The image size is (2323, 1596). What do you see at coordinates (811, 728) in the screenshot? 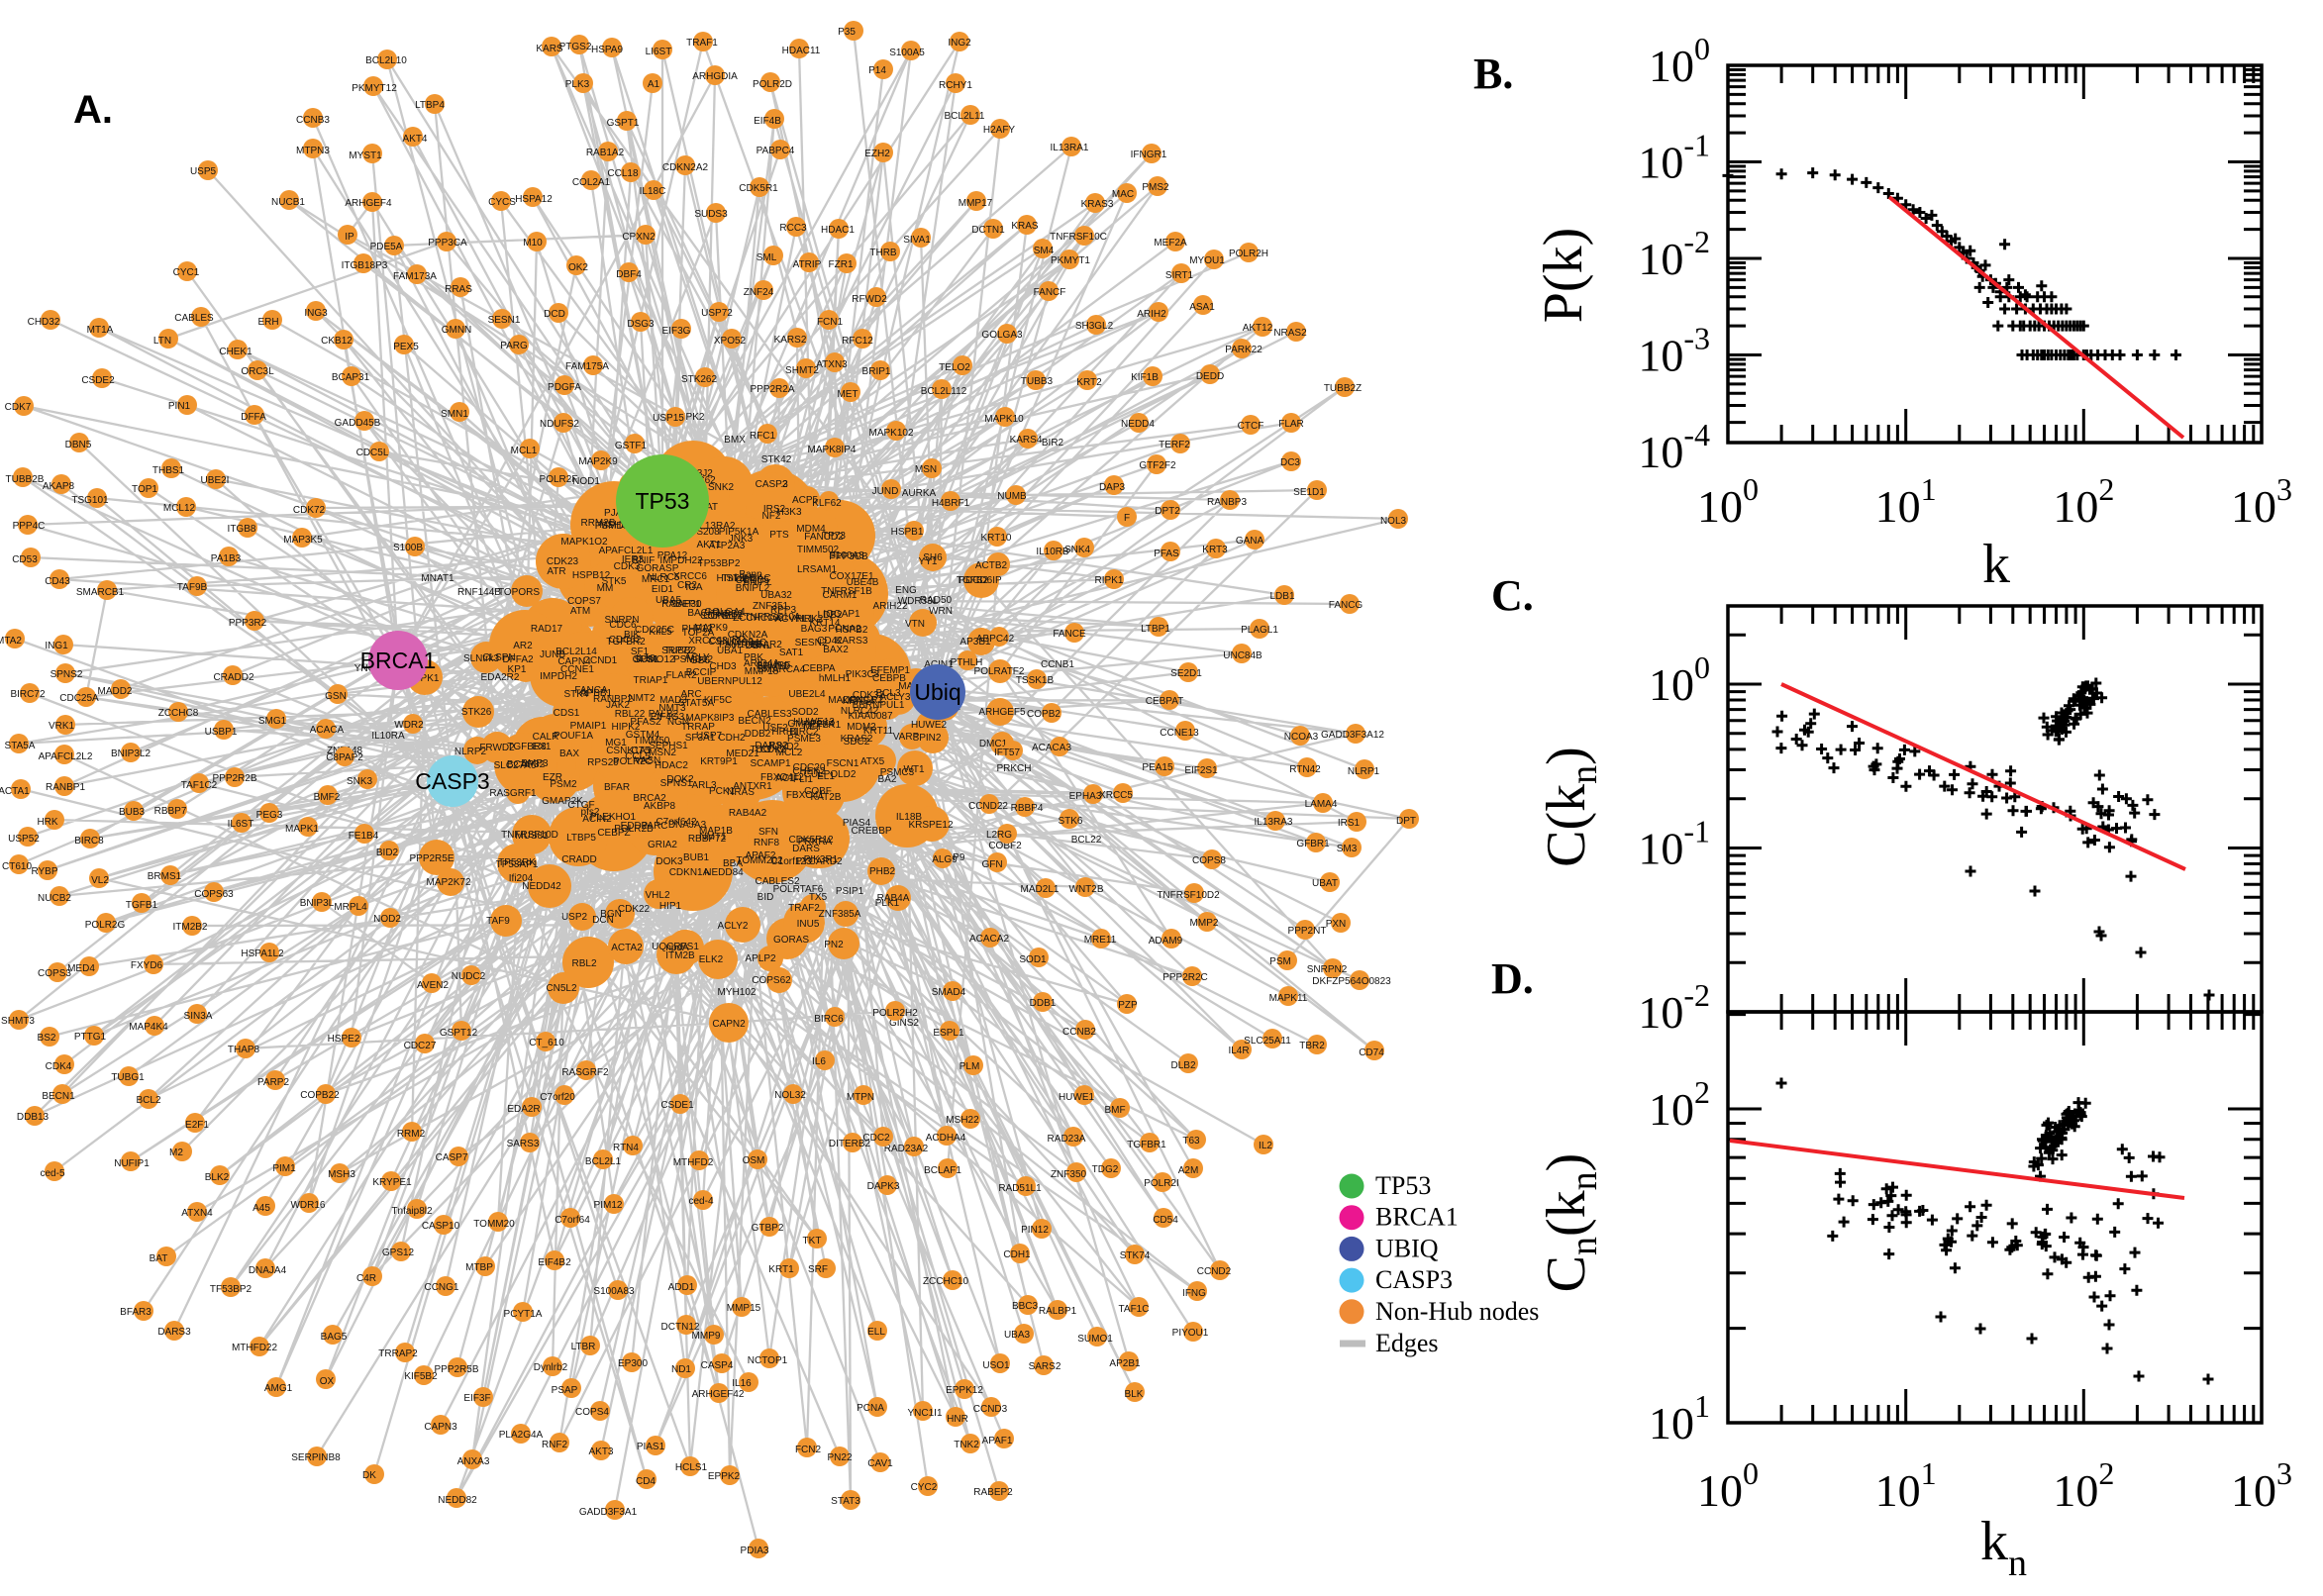
I see `svg-text: MFI` at bounding box center [811, 728].